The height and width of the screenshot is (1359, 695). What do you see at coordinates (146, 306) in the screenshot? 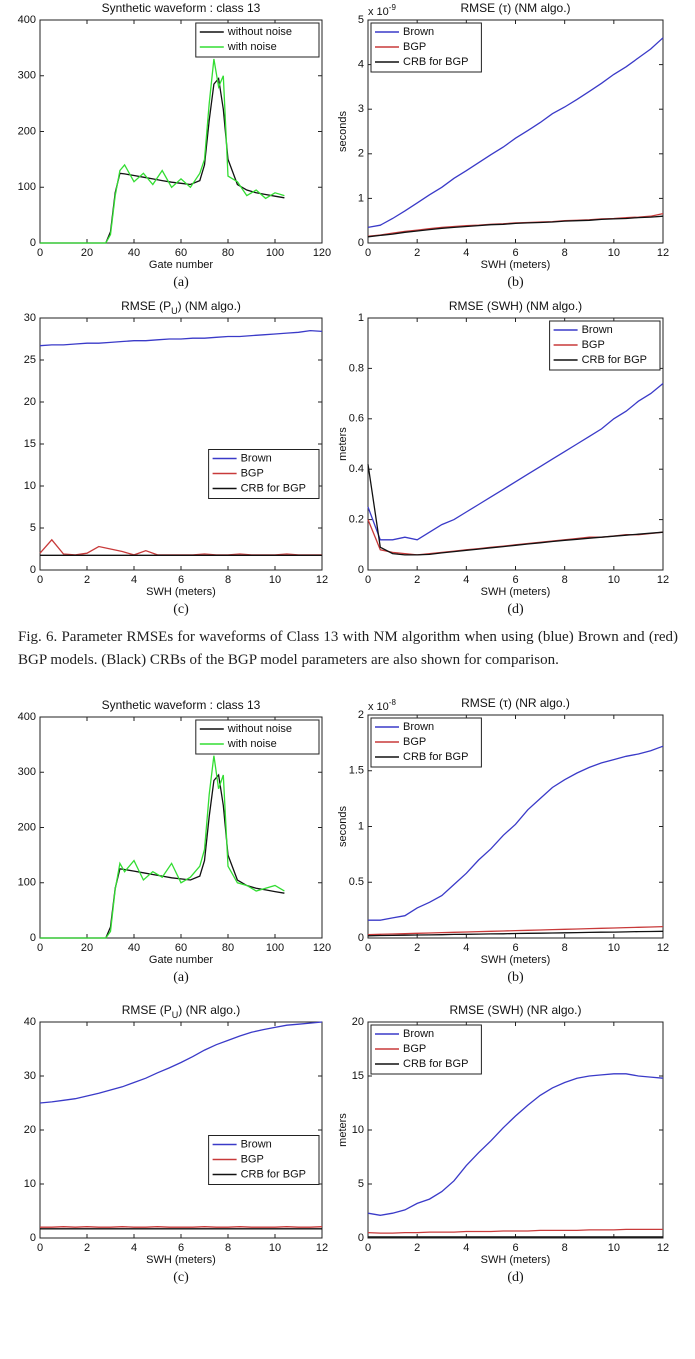
I see `title-text: RMSE (P` at bounding box center [146, 306].